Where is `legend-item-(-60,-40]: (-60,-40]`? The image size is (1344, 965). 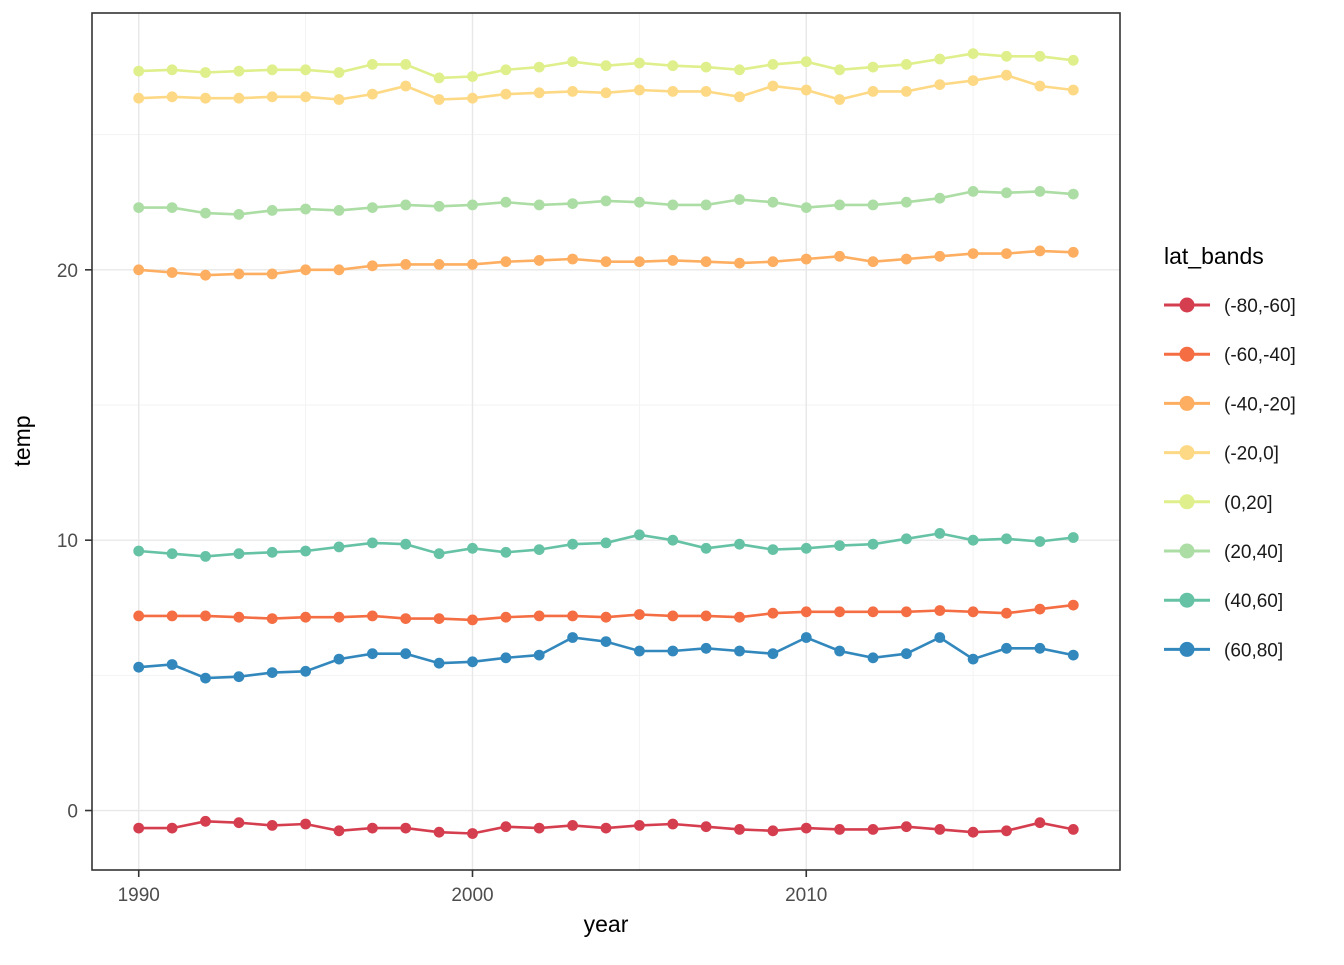 legend-item-(-60,-40]: (-60,-40] is located at coordinates (1230, 355).